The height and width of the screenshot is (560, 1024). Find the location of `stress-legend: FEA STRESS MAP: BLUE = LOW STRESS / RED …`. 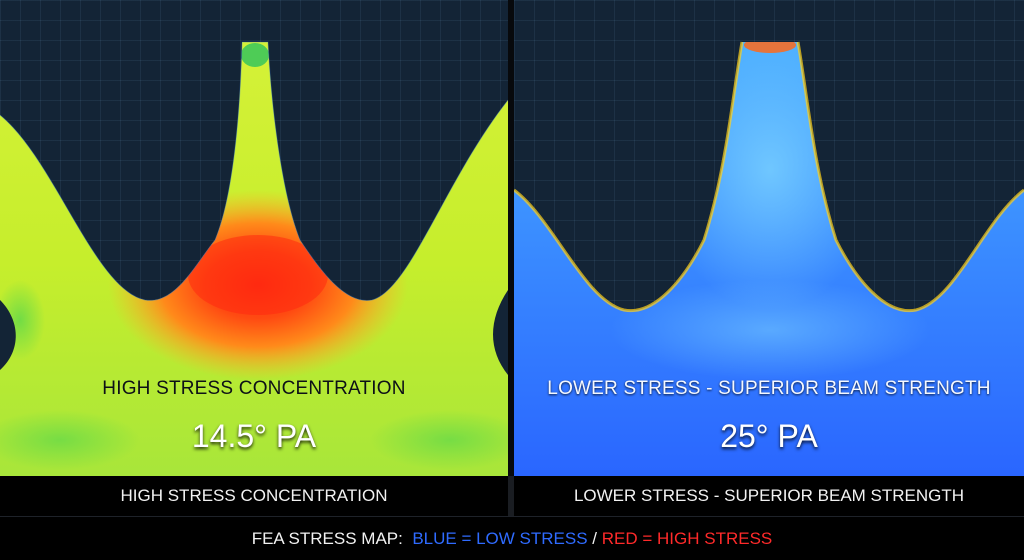

stress-legend: FEA STRESS MAP: BLUE = LOW STRESS / RED … is located at coordinates (512, 538).